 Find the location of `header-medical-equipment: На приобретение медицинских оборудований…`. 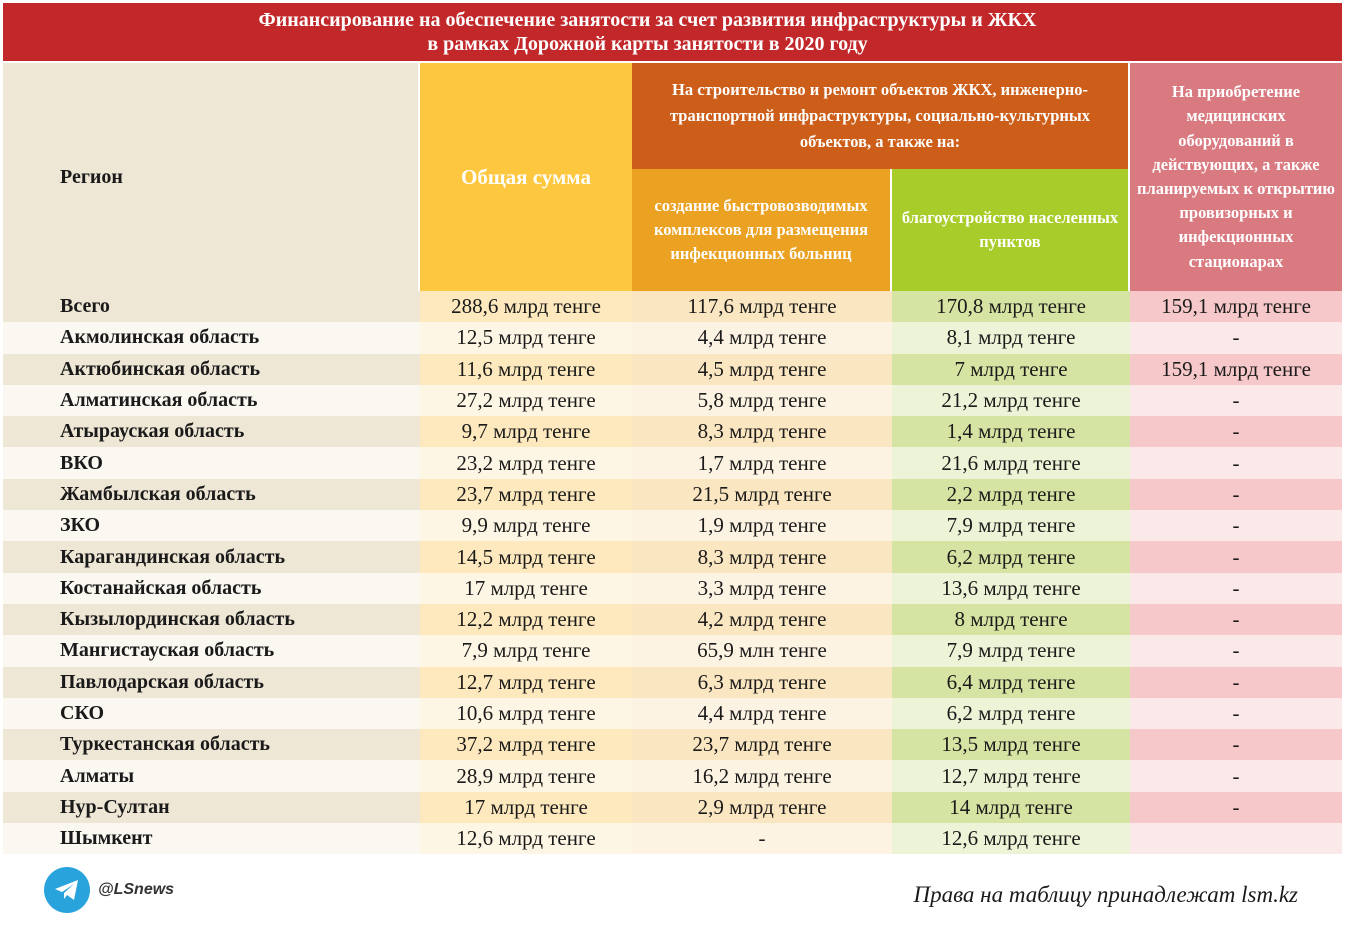

header-medical-equipment: На приобретение медицинских оборудований… is located at coordinates (1236, 177).